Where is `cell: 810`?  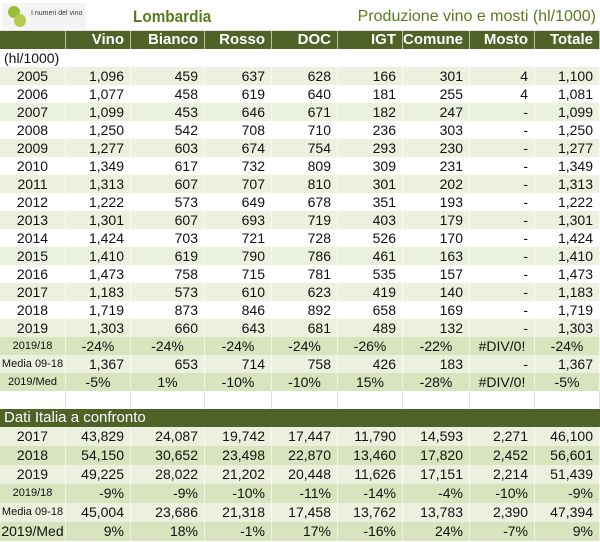 cell: 810 is located at coordinates (305, 184).